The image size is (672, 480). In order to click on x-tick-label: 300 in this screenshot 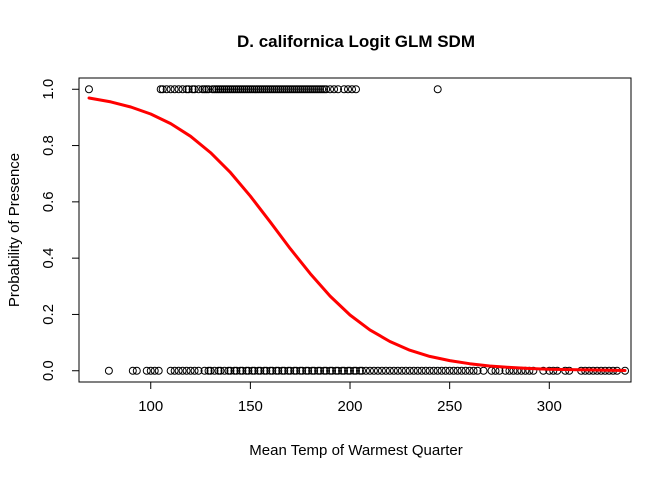, I will do `click(549, 406)`.